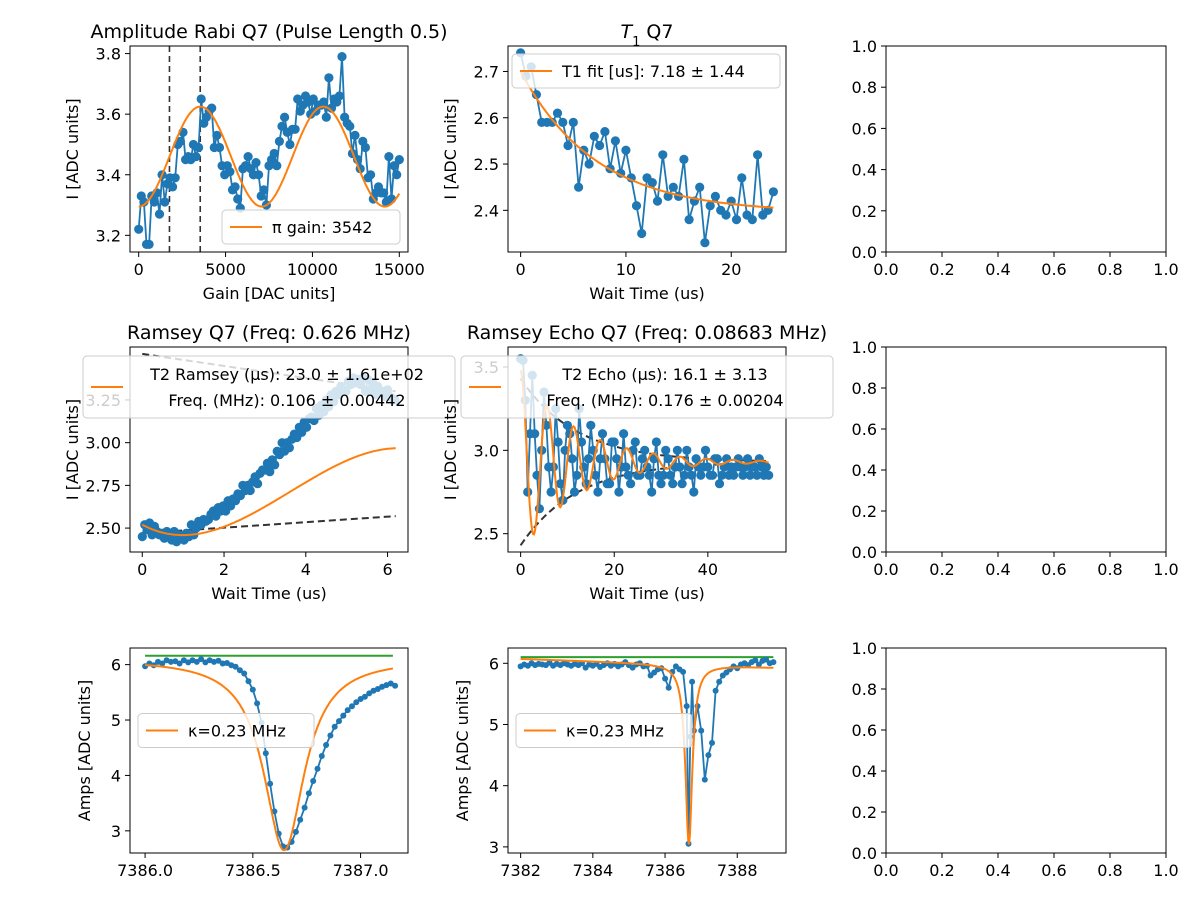 The height and width of the screenshot is (900, 1200). What do you see at coordinates (864, 812) in the screenshot?
I see `y-tick-label: 0.2` at bounding box center [864, 812].